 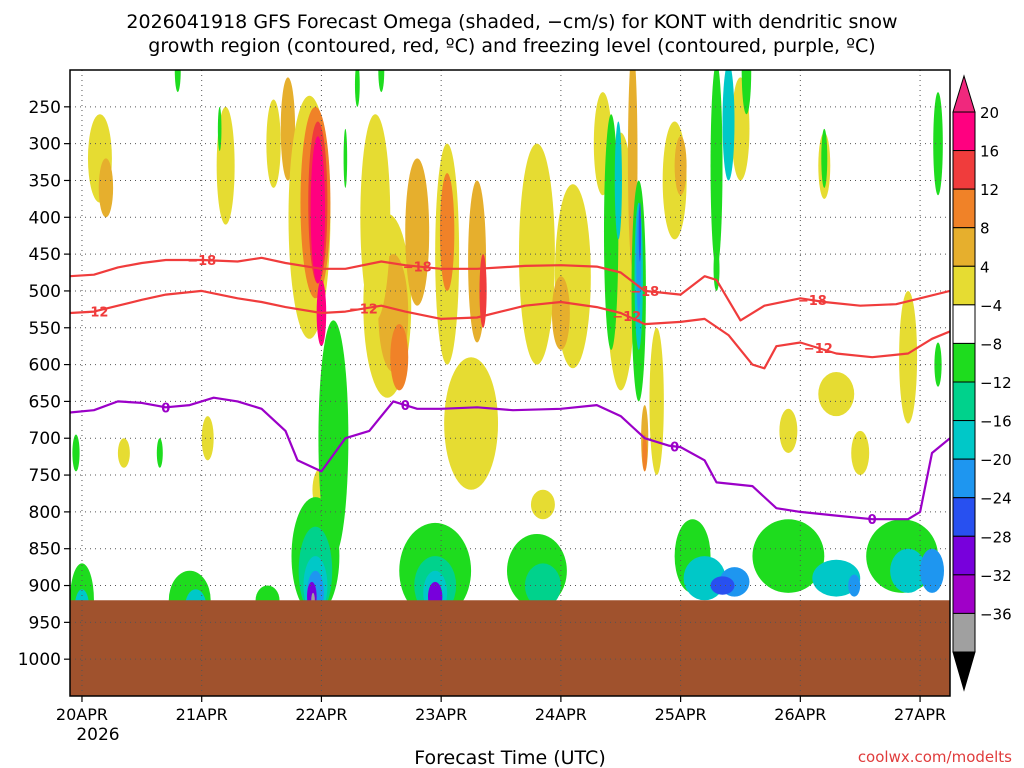 I want to click on time-tick-label: 21APR, so click(x=202, y=714).